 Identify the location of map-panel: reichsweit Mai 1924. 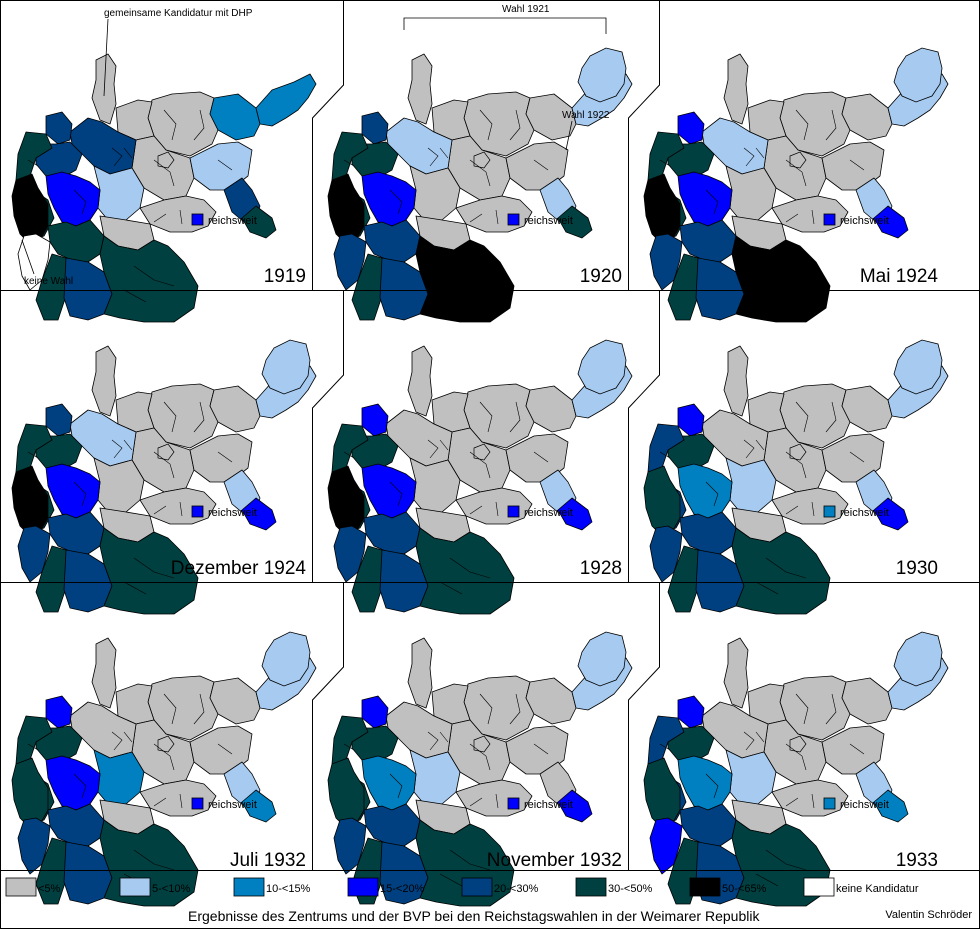
(796, 185).